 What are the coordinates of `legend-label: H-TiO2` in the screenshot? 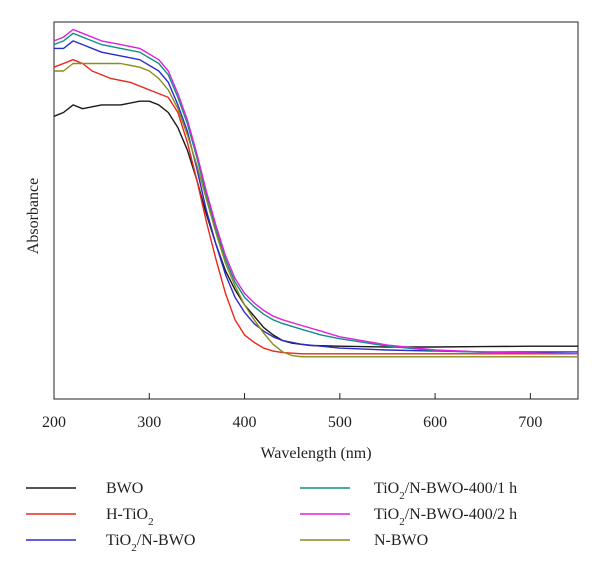 It's located at (130, 517).